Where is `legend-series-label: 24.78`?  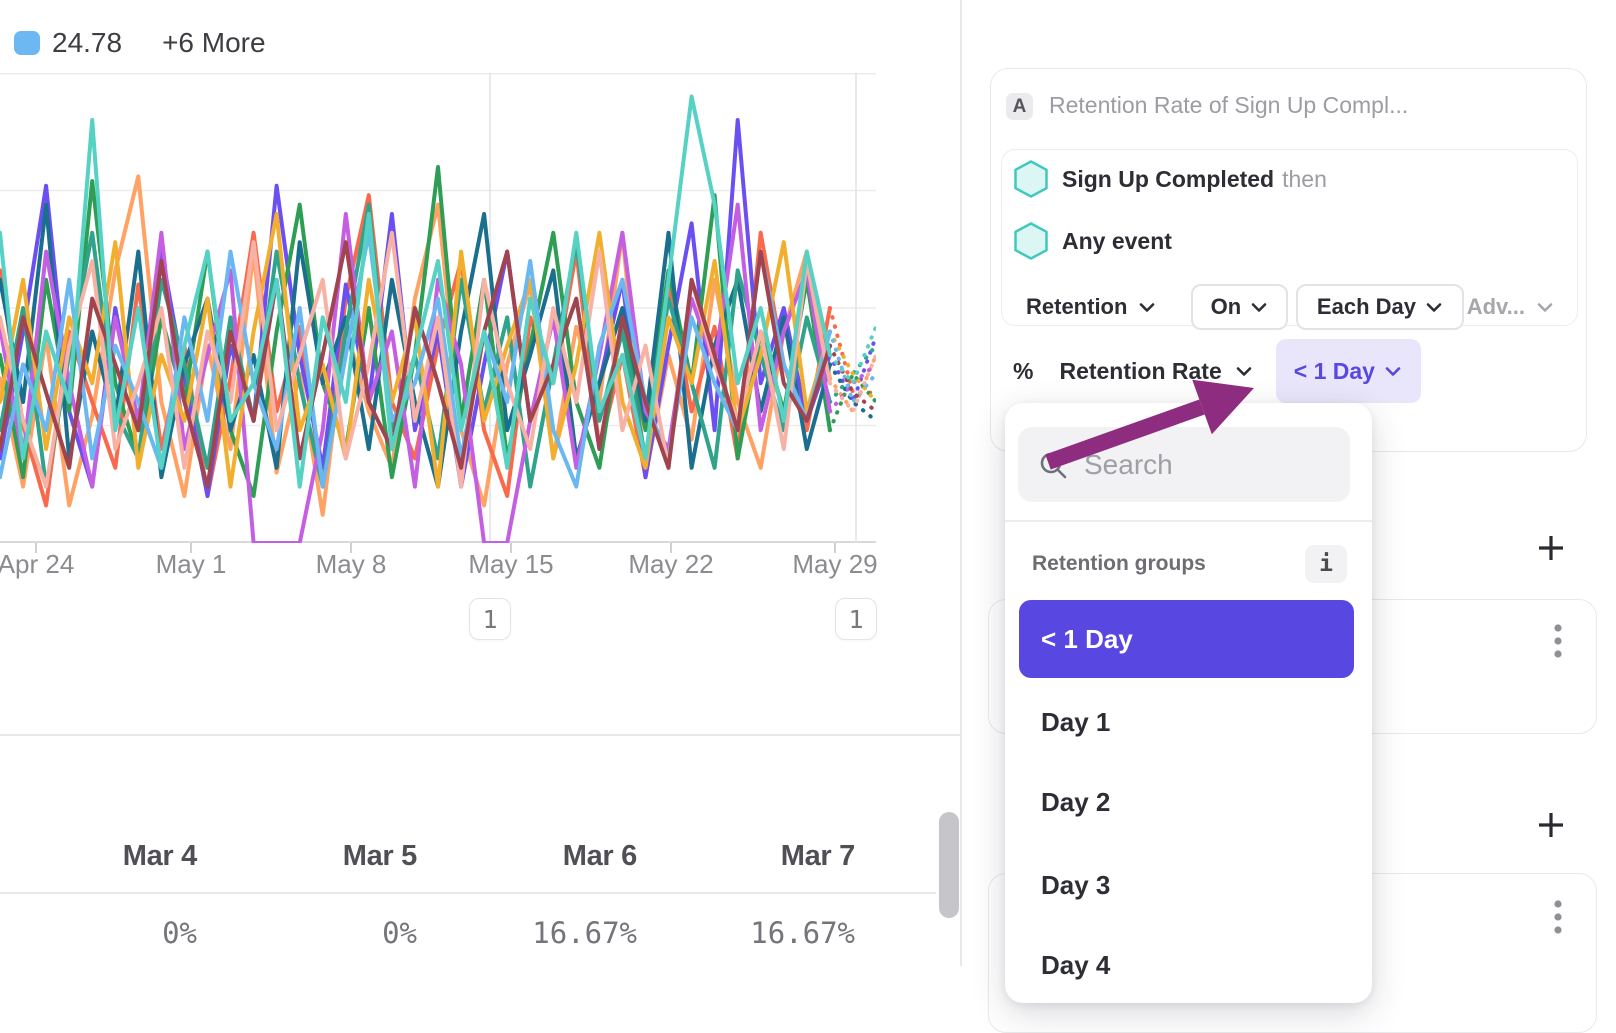
legend-series-label: 24.78 is located at coordinates (87, 42).